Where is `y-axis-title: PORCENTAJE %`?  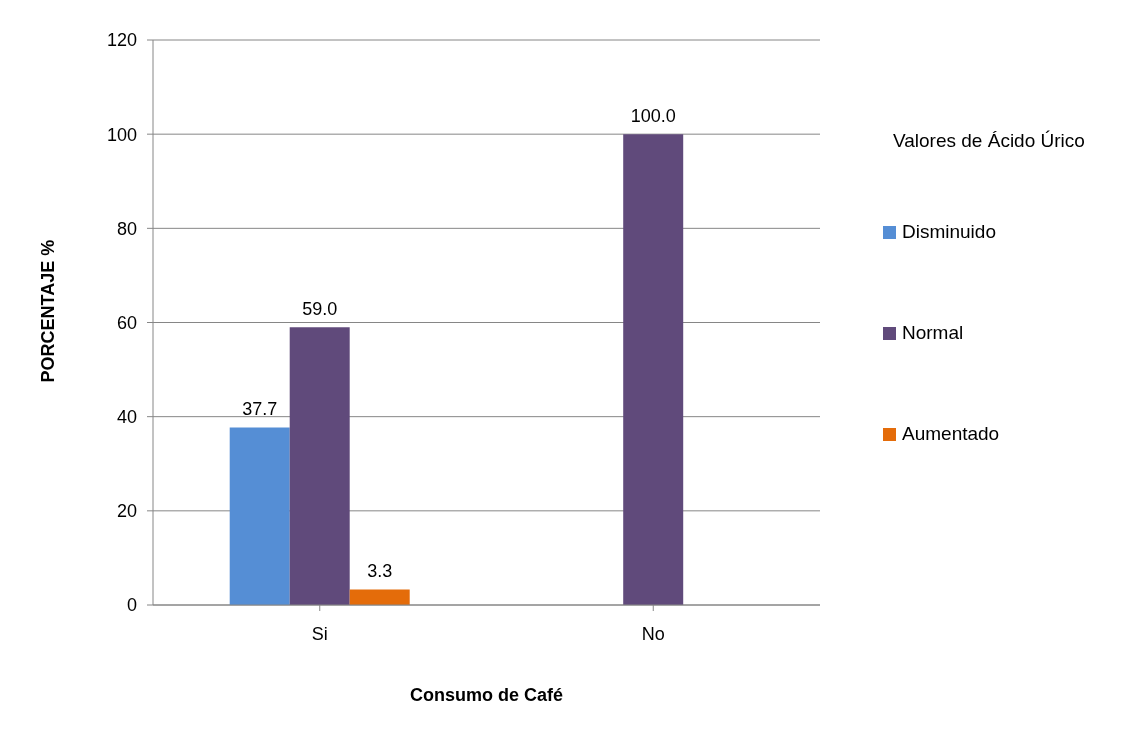
y-axis-title: PORCENTAJE % is located at coordinates (48, 311).